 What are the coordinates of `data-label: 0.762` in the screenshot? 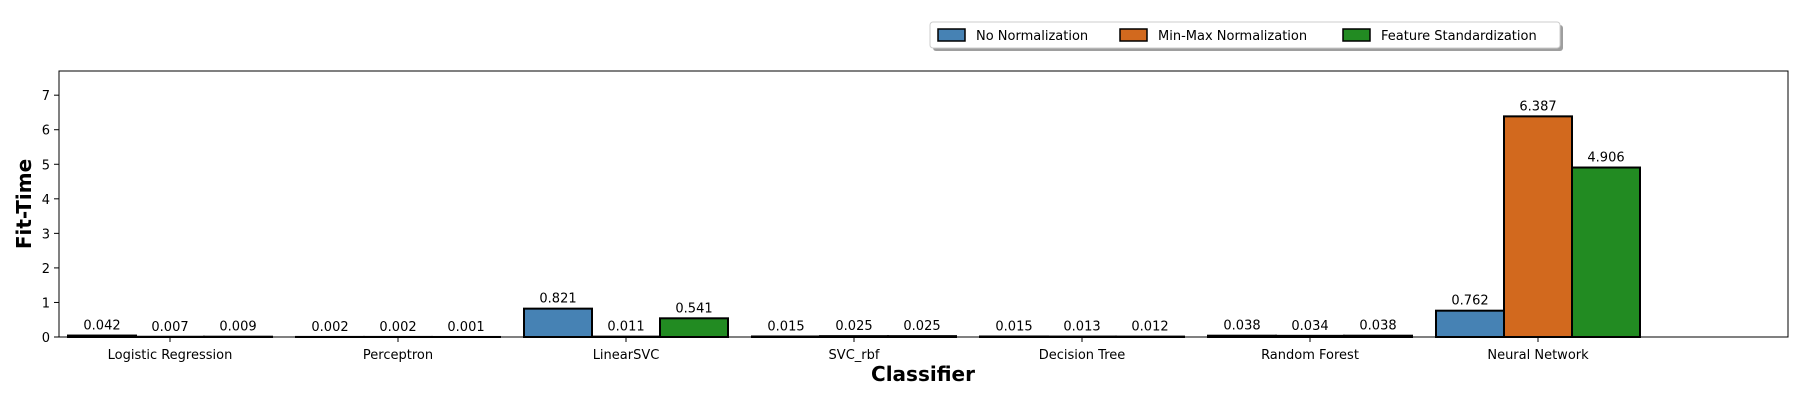 It's located at (1469, 301).